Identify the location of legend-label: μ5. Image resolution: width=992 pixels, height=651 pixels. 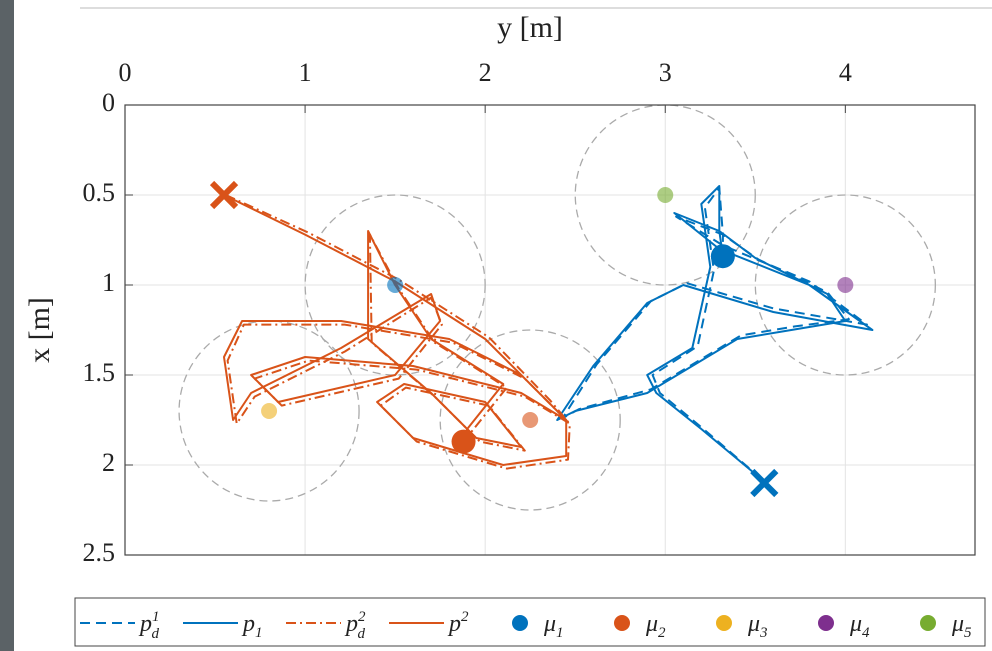
(961, 626).